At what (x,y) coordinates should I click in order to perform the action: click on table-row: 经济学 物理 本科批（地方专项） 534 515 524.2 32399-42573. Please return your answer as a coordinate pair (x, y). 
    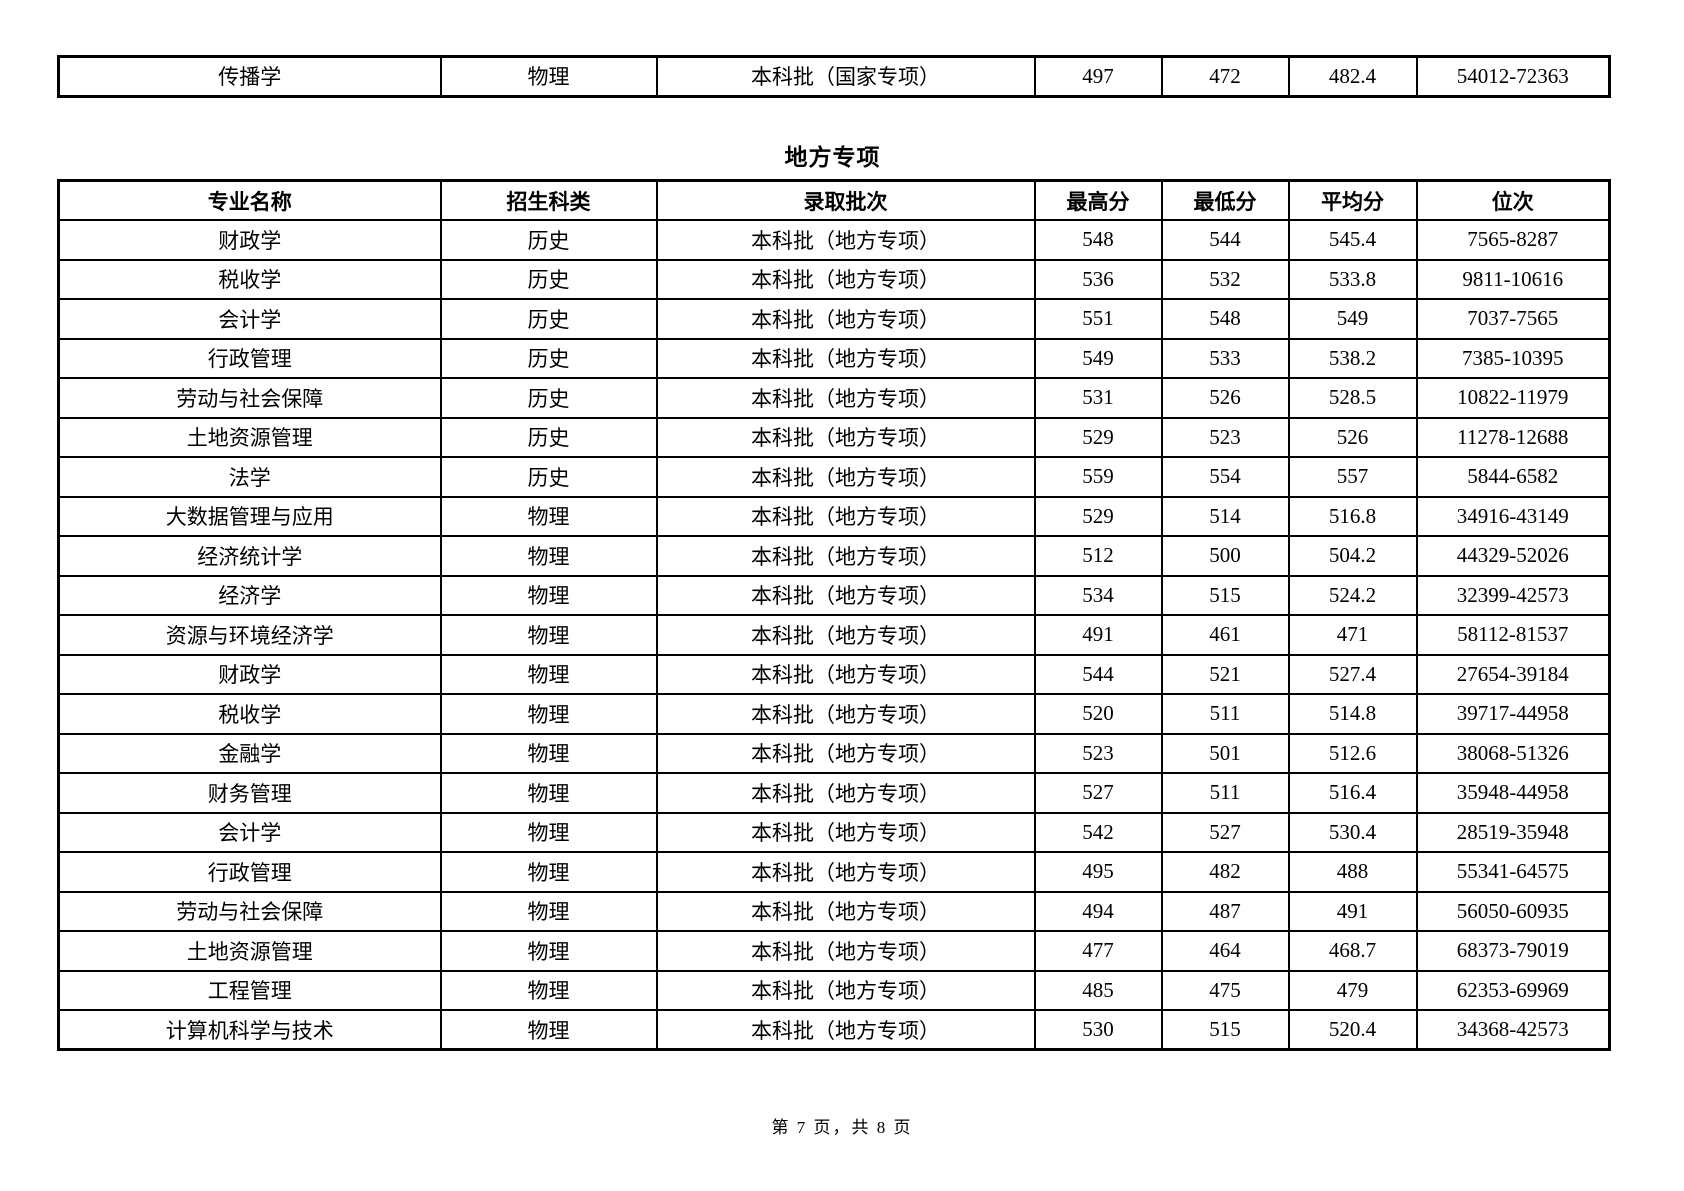
    Looking at the image, I should click on (834, 595).